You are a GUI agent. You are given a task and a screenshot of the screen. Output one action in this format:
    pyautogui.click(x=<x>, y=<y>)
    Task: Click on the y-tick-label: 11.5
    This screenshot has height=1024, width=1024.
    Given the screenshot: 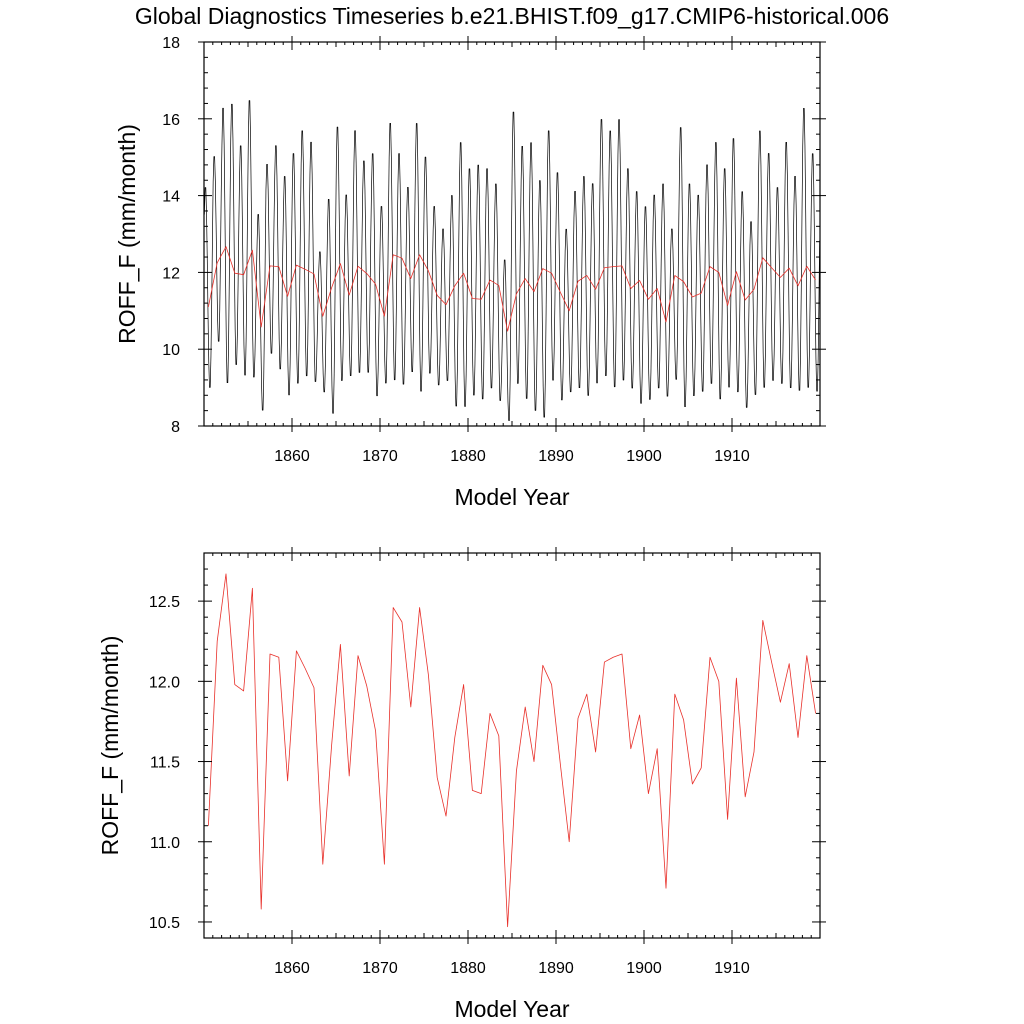 What is the action you would take?
    pyautogui.click(x=165, y=763)
    